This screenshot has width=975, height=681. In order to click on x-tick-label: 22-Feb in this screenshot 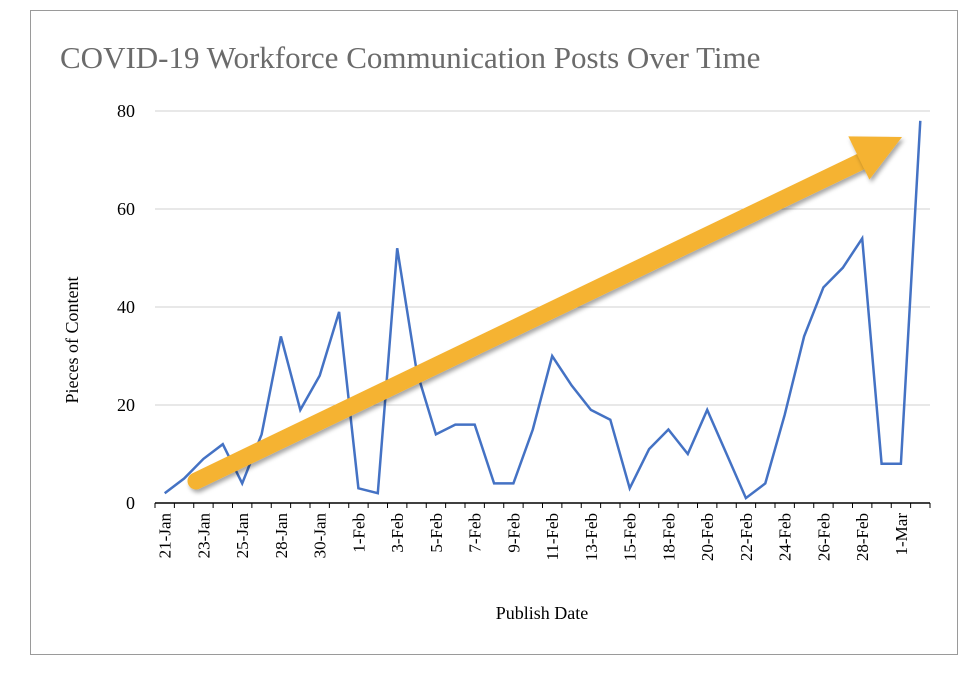, I will do `click(746, 537)`.